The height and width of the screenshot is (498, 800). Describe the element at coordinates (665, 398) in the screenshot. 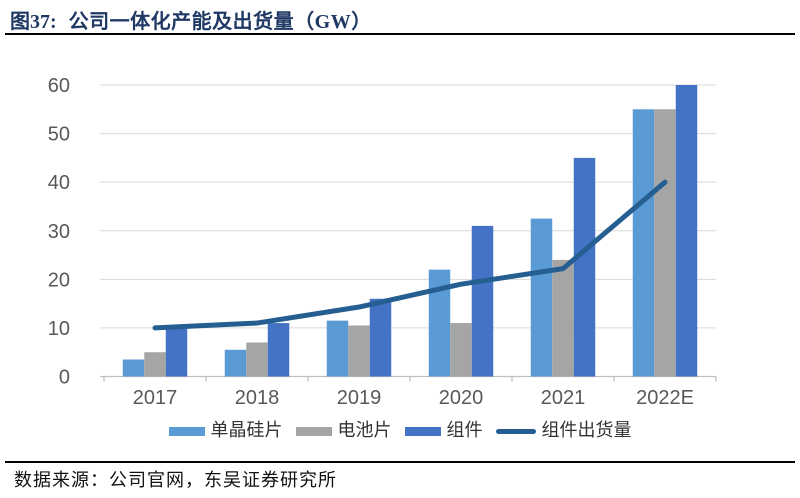

I see `x-axis-label: 2022E` at that location.